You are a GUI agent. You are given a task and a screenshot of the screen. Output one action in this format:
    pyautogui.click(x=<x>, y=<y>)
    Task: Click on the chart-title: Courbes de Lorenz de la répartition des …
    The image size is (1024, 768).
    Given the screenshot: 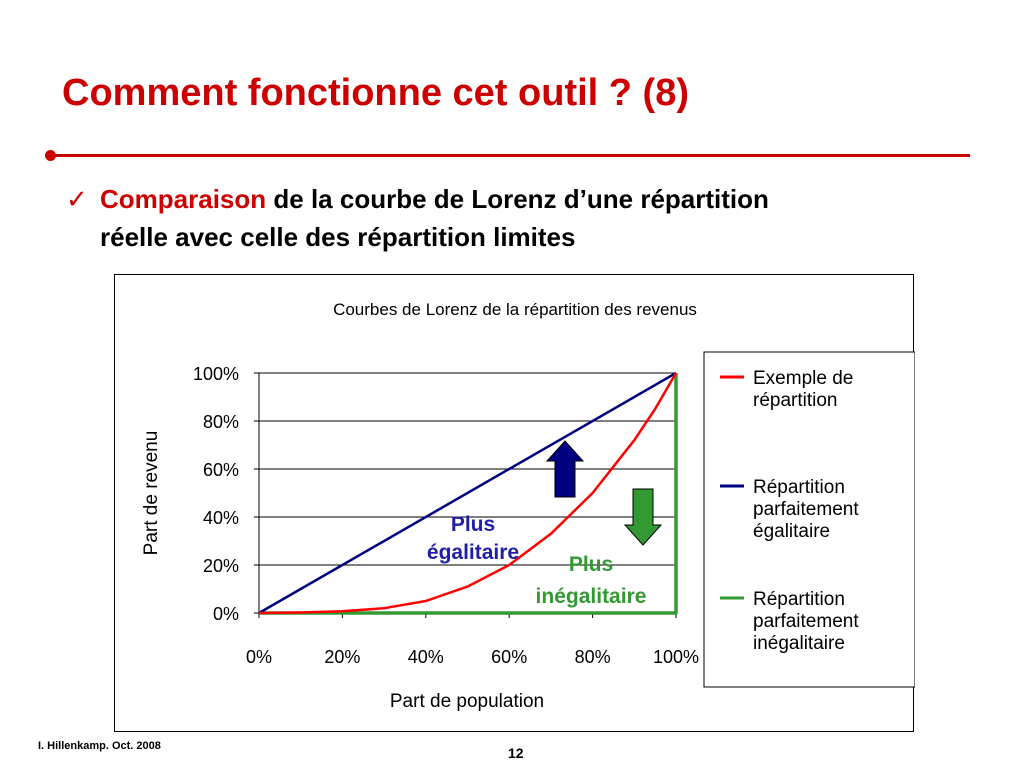 What is the action you would take?
    pyautogui.click(x=515, y=309)
    